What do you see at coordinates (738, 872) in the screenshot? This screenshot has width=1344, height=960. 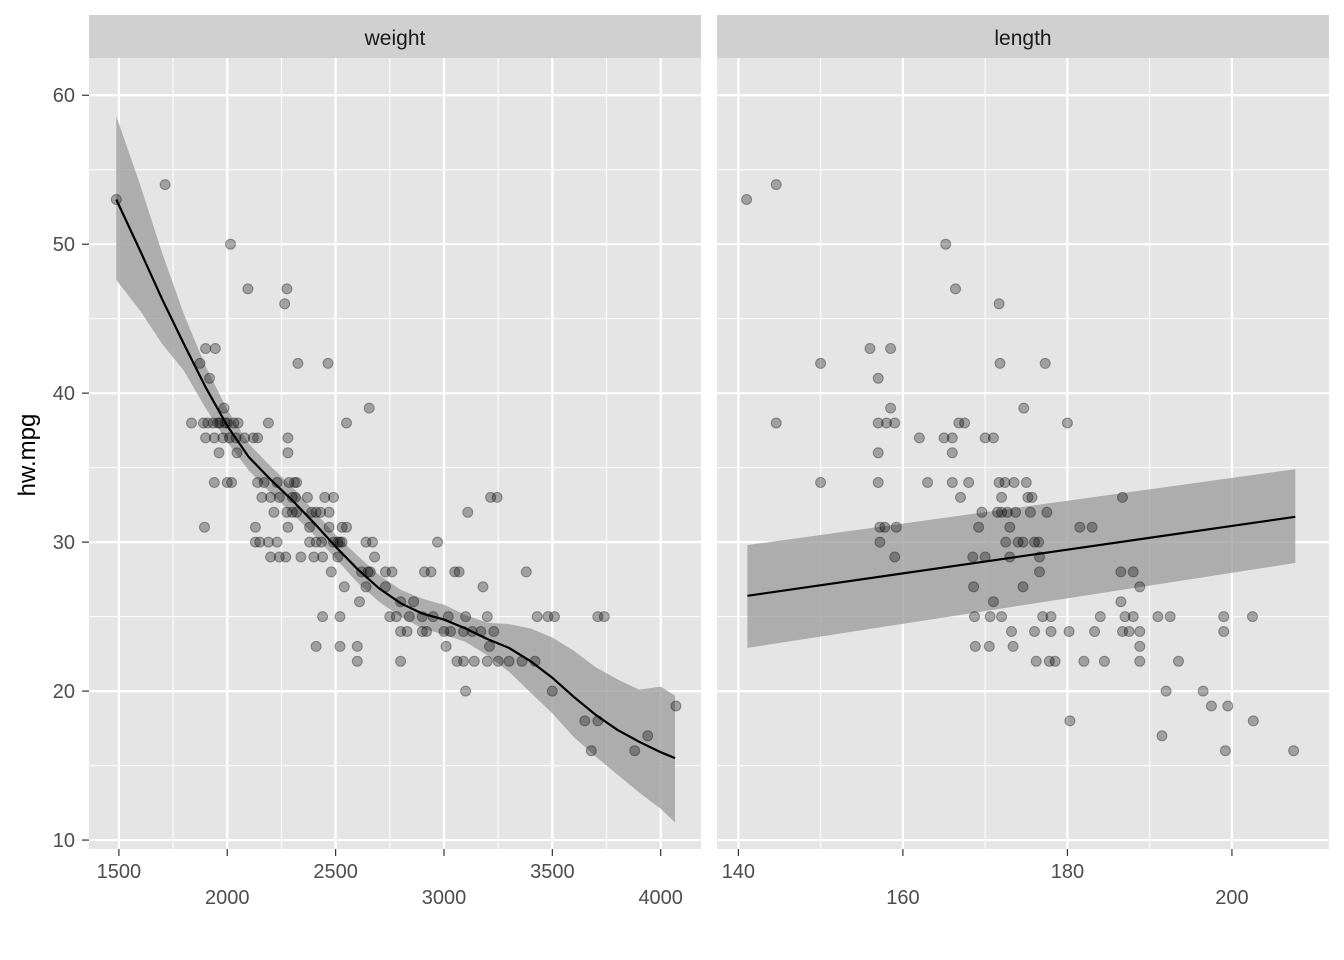 I see `x-tick-label: 140` at bounding box center [738, 872].